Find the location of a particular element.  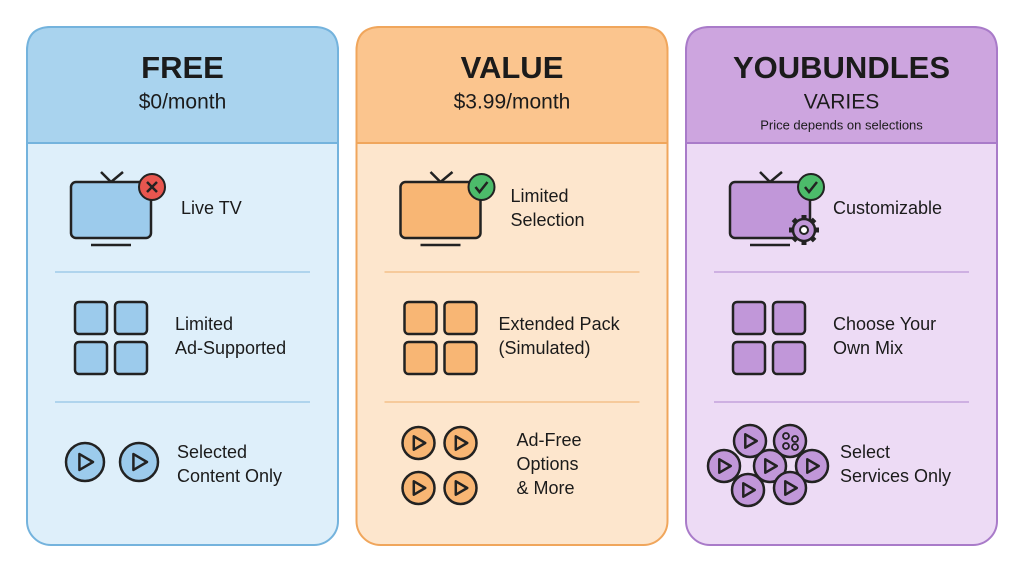

feature-text: & More is located at coordinates (546, 488).